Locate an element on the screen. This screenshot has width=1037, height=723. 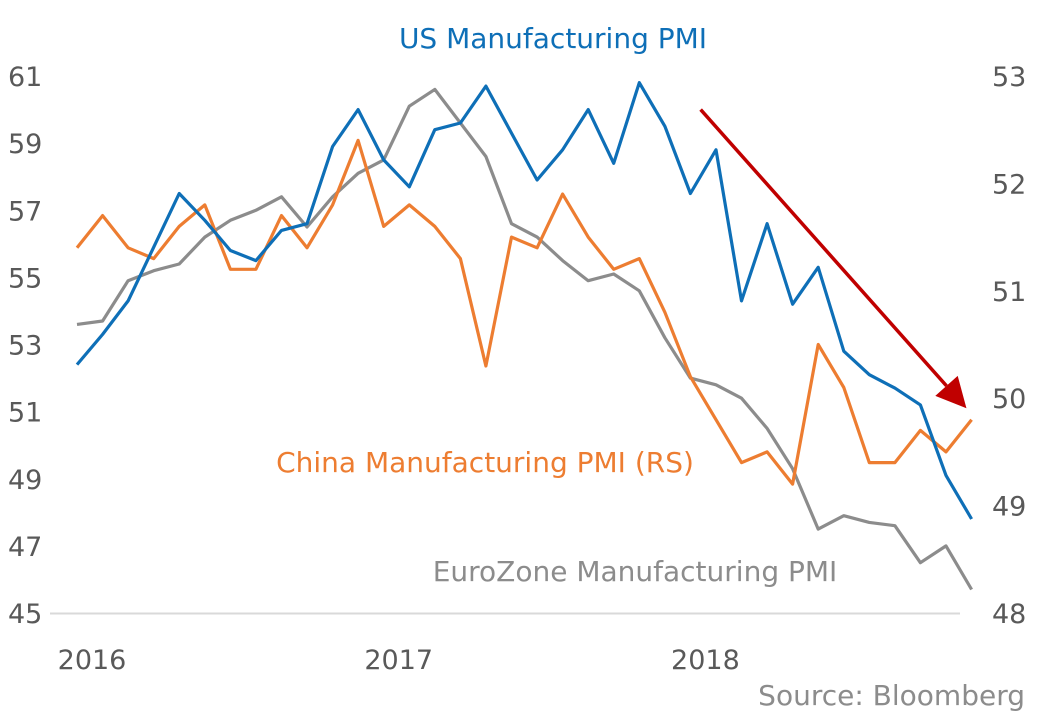
right-tick-label: 52 is located at coordinates (1009, 184).